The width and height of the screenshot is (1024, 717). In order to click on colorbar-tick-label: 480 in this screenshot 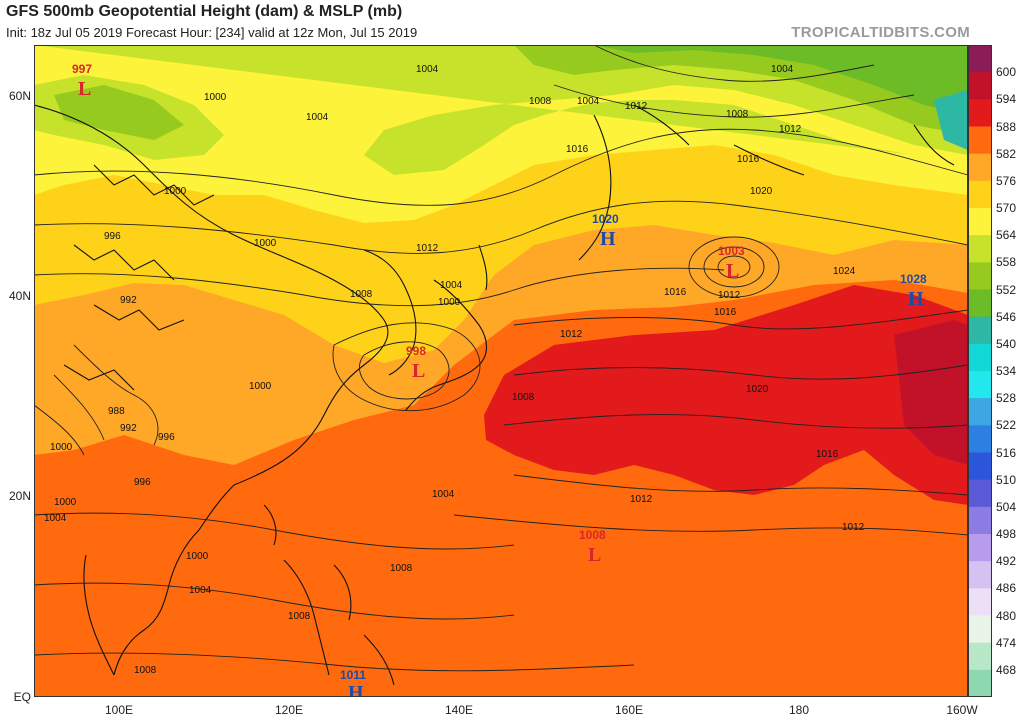, I will do `click(1006, 615)`.